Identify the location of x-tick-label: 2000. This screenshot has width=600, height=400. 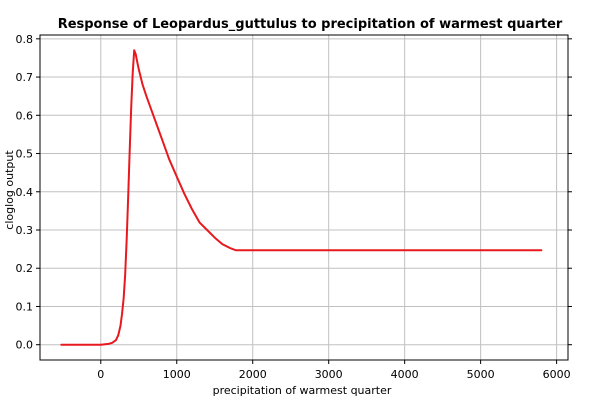
(253, 374).